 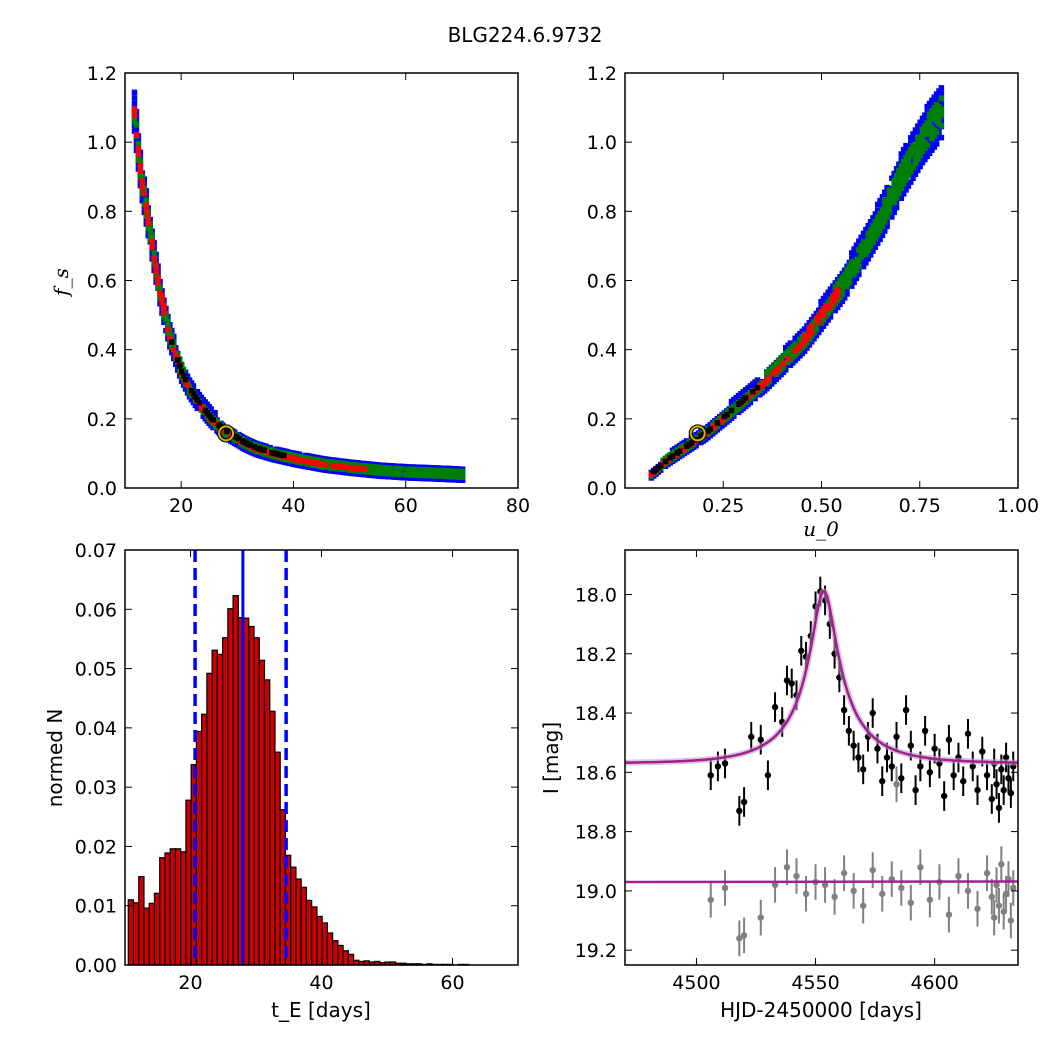 I want to click on x-tick-label: 1.00, so click(x=1018, y=506).